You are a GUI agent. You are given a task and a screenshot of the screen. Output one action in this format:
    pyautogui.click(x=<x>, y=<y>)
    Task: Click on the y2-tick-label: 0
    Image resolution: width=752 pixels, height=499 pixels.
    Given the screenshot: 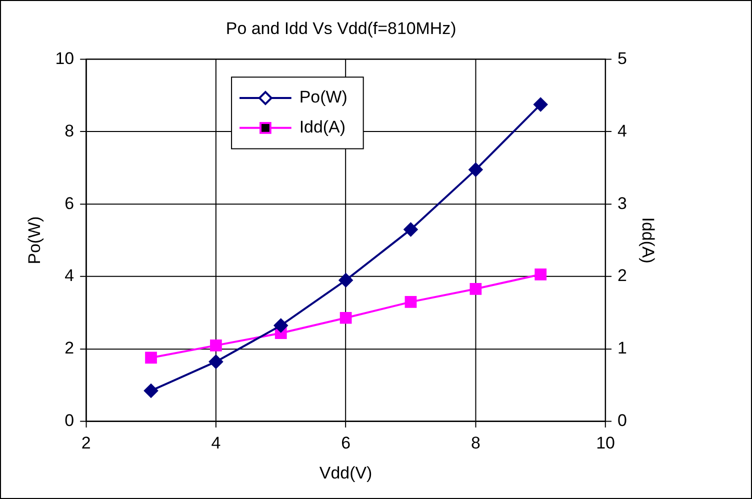 What is the action you would take?
    pyautogui.click(x=622, y=420)
    